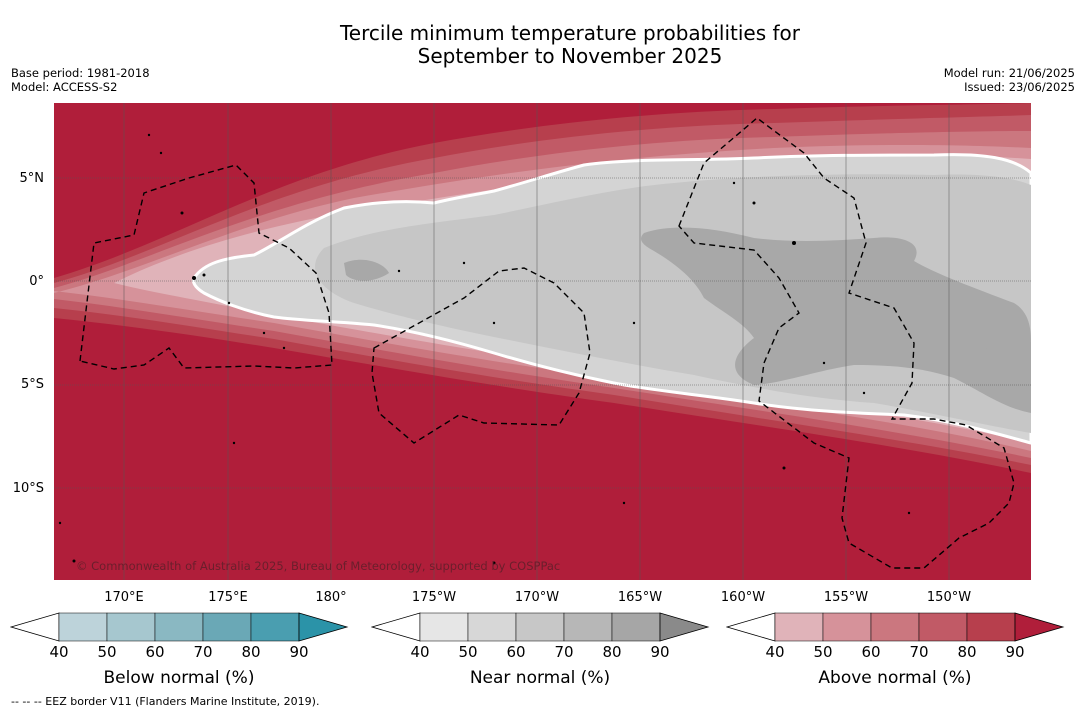  Describe the element at coordinates (32, 384) in the screenshot. I see `lat-label-5s: 5°S` at that location.